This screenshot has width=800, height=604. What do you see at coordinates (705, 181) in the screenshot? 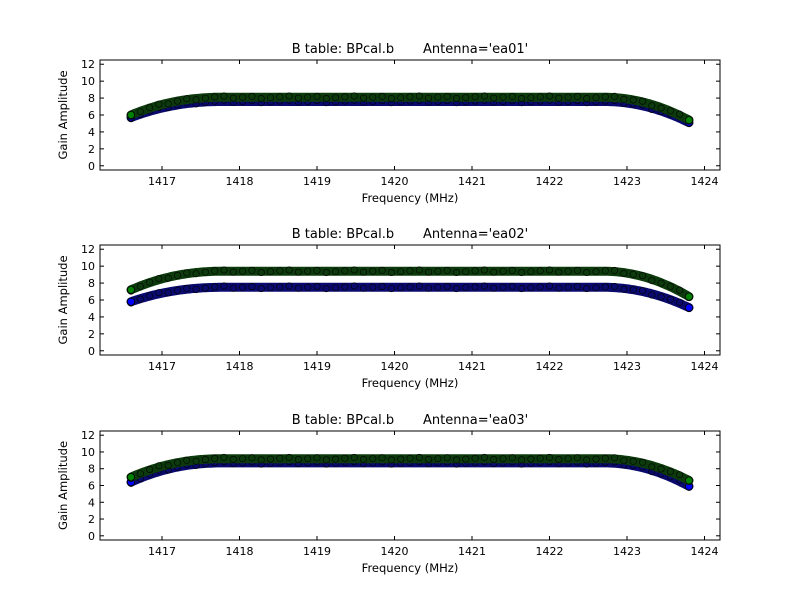
I see `x-tick-label: 1424` at bounding box center [705, 181].